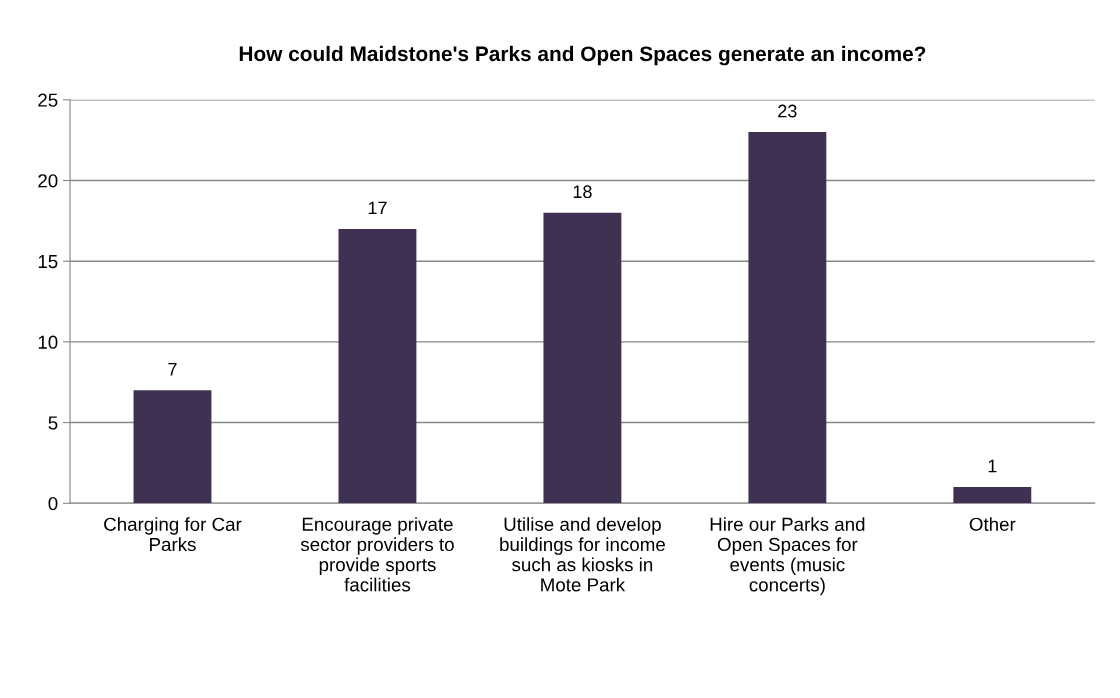 Image resolution: width=1120 pixels, height=698 pixels. I want to click on data-label: 18, so click(582, 192).